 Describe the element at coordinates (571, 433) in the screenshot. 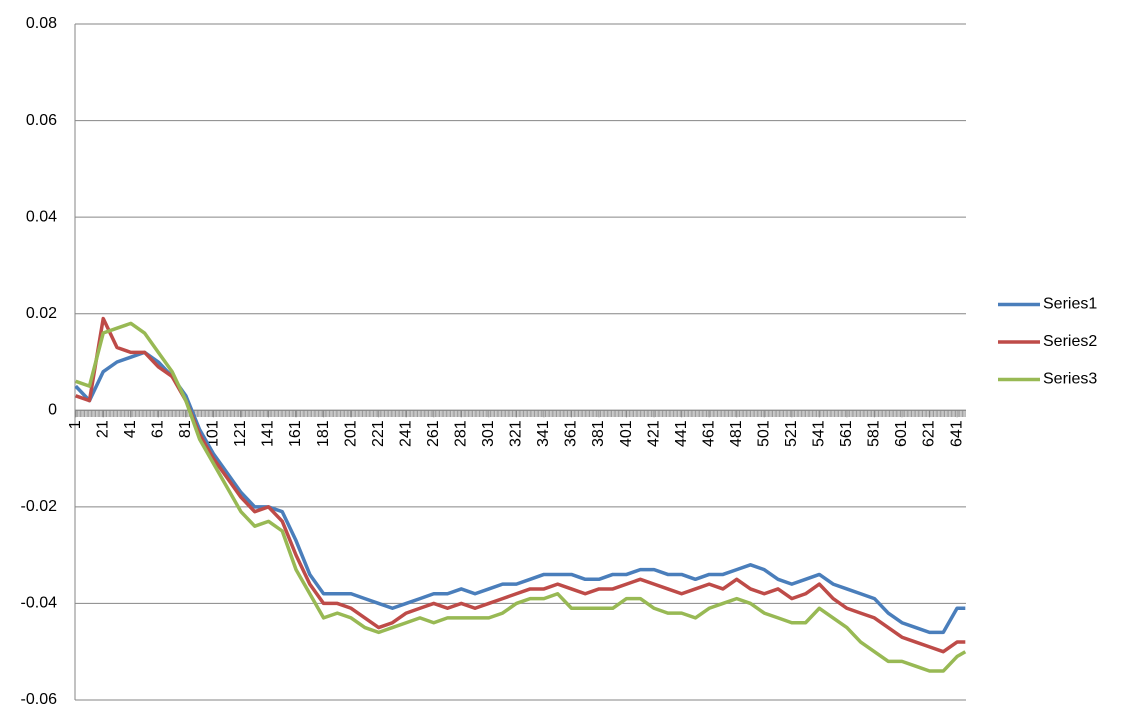

I see `x-tick-label: 361` at that location.